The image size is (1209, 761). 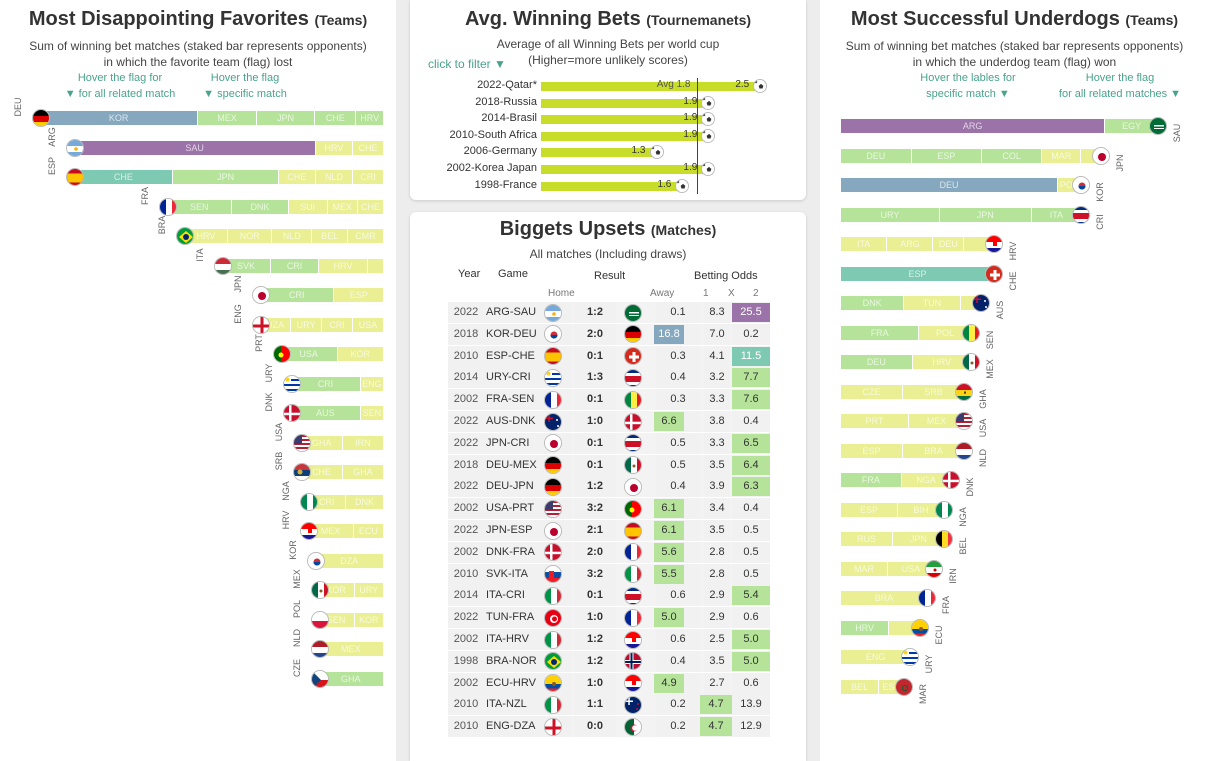 I want to click on table-row: 2022 AUS-DNK 1:0 6.6 3.8 0.4, so click(x=609, y=421).